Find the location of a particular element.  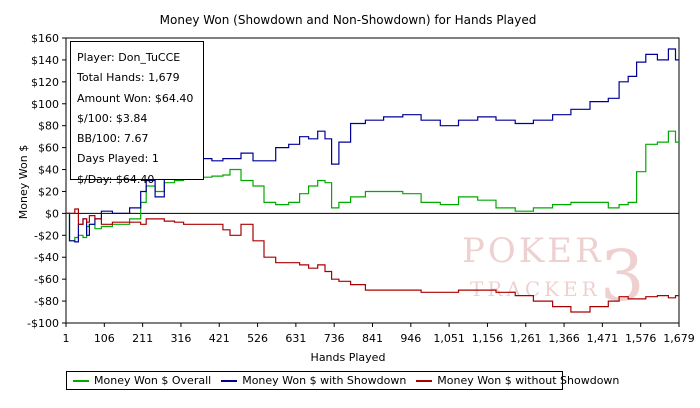

watermark-3: 3 is located at coordinates (622, 276).